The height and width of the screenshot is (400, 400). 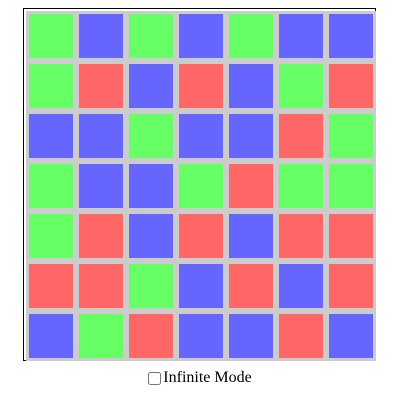 What do you see at coordinates (207, 377) in the screenshot?
I see `infinite-mode-label: Infinite Mode` at bounding box center [207, 377].